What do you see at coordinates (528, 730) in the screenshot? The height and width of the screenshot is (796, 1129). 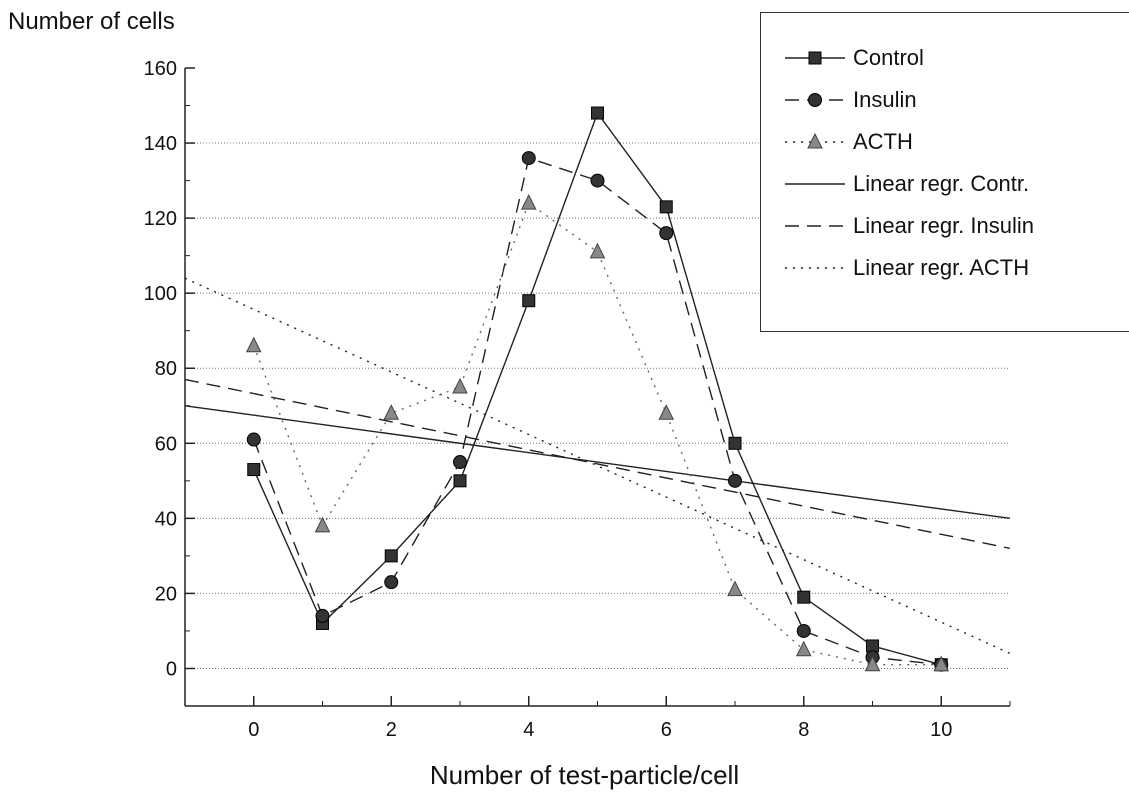 I see `x-tick-label-4: 4` at bounding box center [528, 730].